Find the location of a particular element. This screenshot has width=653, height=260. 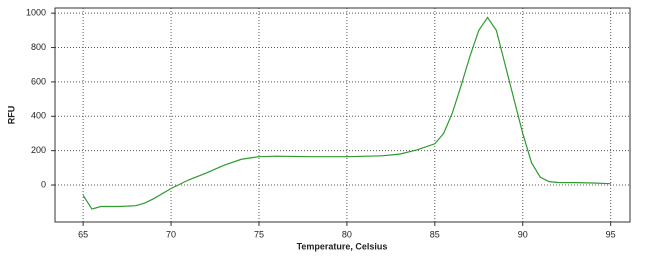

y-tick-label: 600 is located at coordinates (38, 81).